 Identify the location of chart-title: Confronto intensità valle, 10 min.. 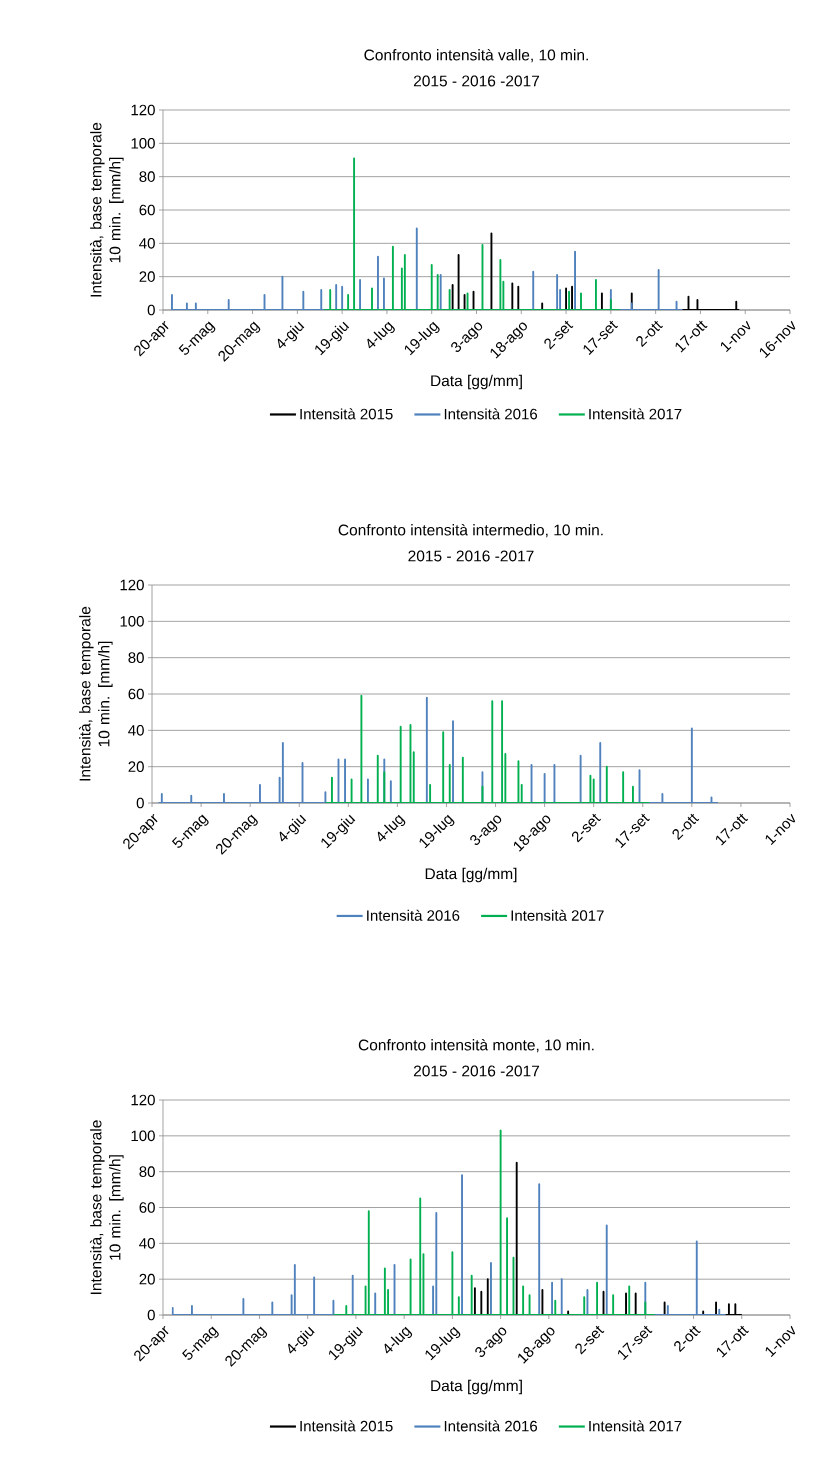
(476, 55).